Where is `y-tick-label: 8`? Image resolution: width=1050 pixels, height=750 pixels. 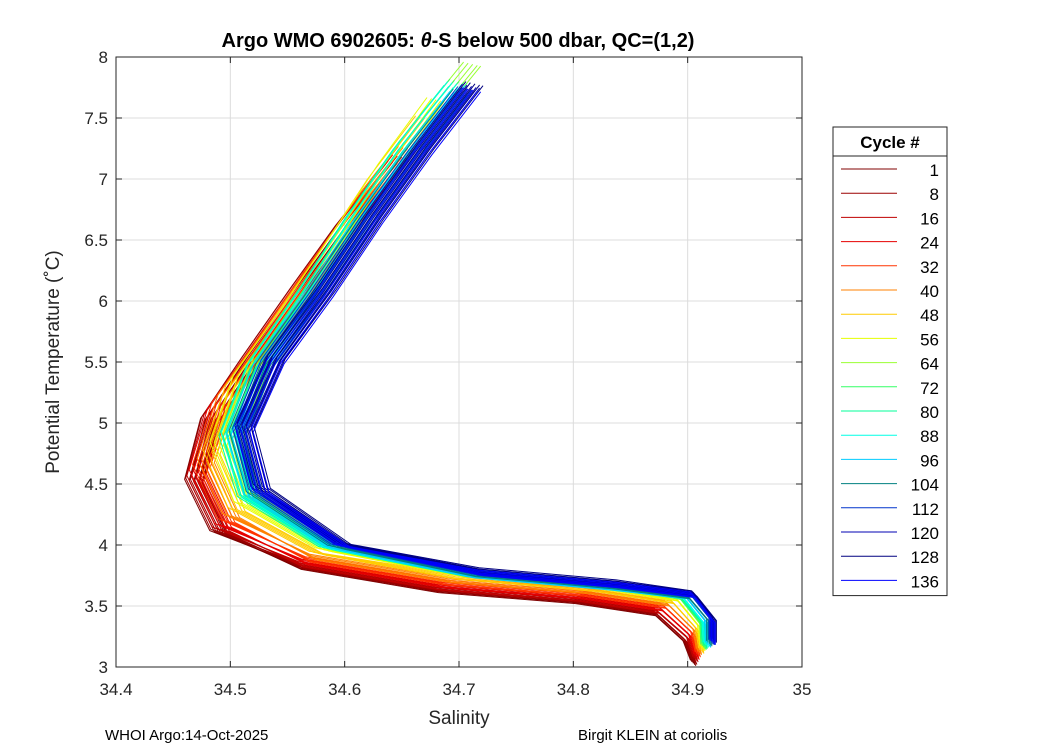
y-tick-label: 8 is located at coordinates (103, 57).